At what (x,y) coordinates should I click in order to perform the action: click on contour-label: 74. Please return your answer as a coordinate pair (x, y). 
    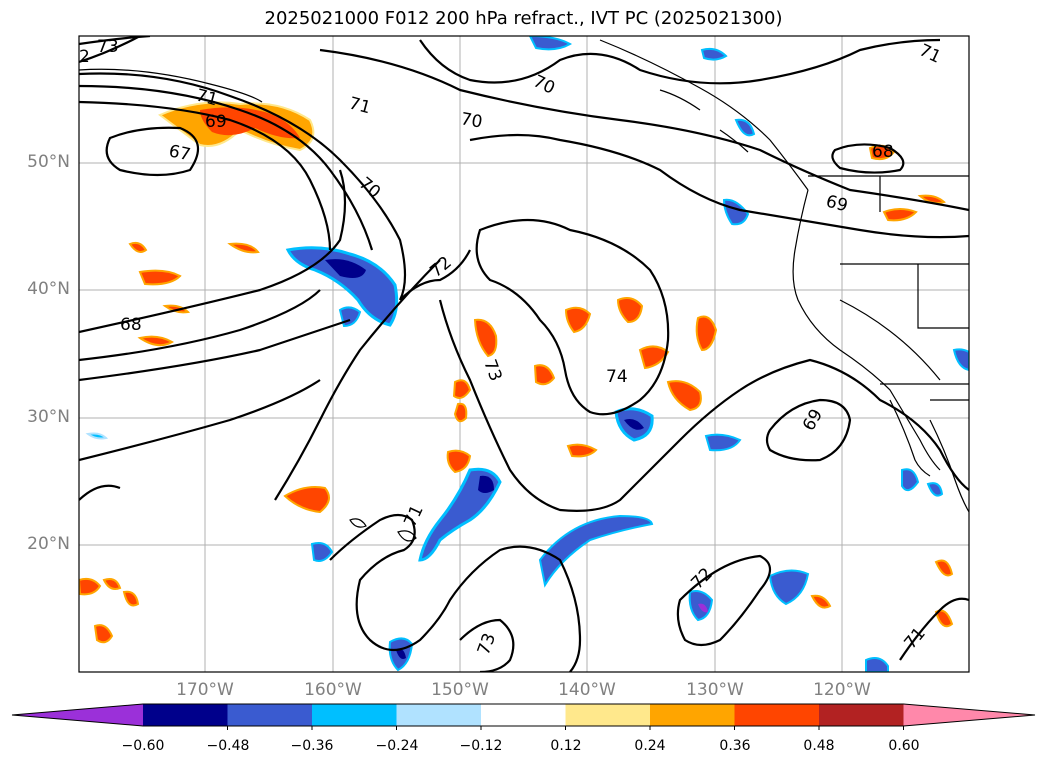
    Looking at the image, I should click on (617, 377).